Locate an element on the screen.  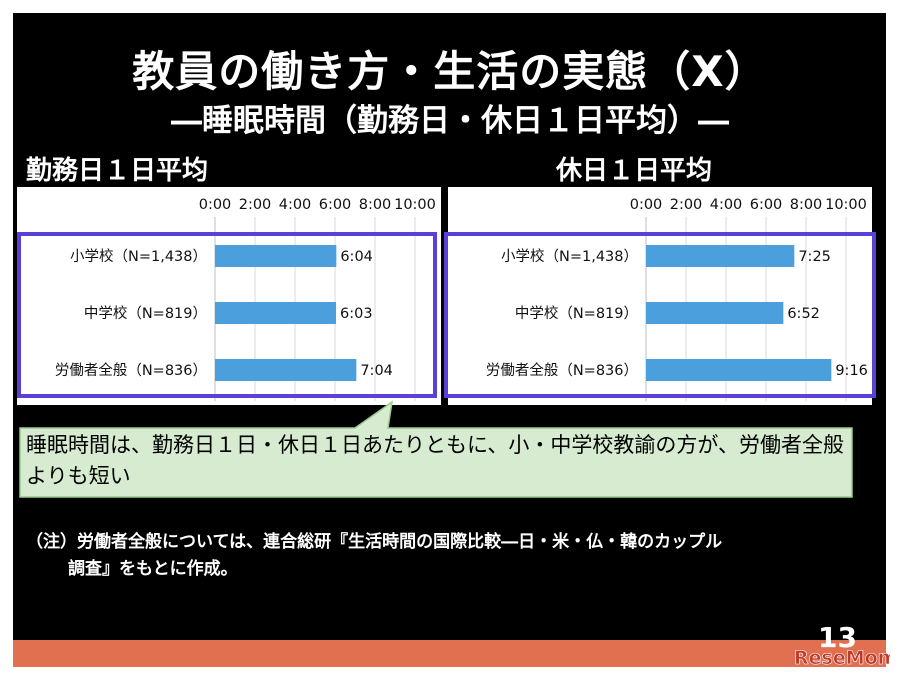
callout-shape is located at coordinates (436, 449).